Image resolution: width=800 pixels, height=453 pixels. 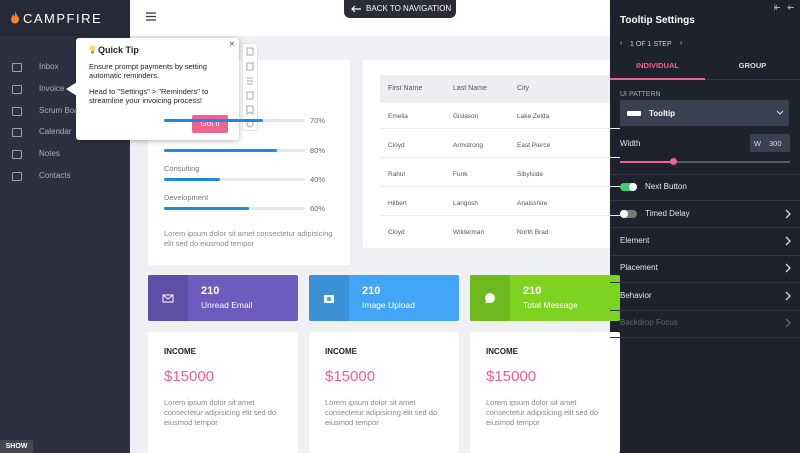 What do you see at coordinates (466, 116) in the screenshot?
I see `table-cell: Gislason` at bounding box center [466, 116].